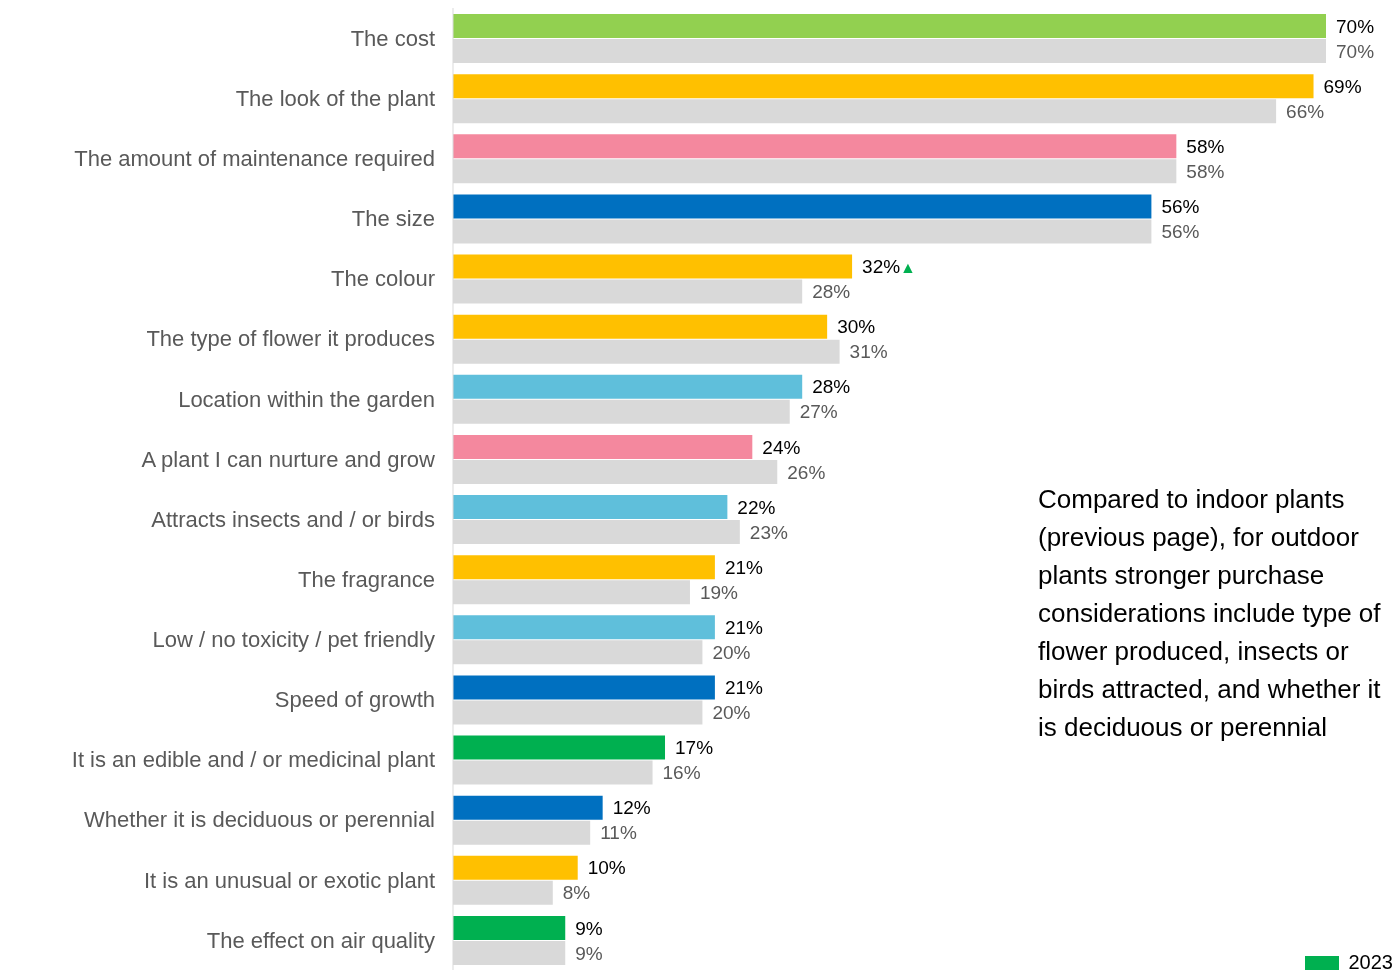 Image resolution: width=1397 pixels, height=970 pixels. What do you see at coordinates (306, 399) in the screenshot?
I see `y-tick-label: Location within the garden` at bounding box center [306, 399].